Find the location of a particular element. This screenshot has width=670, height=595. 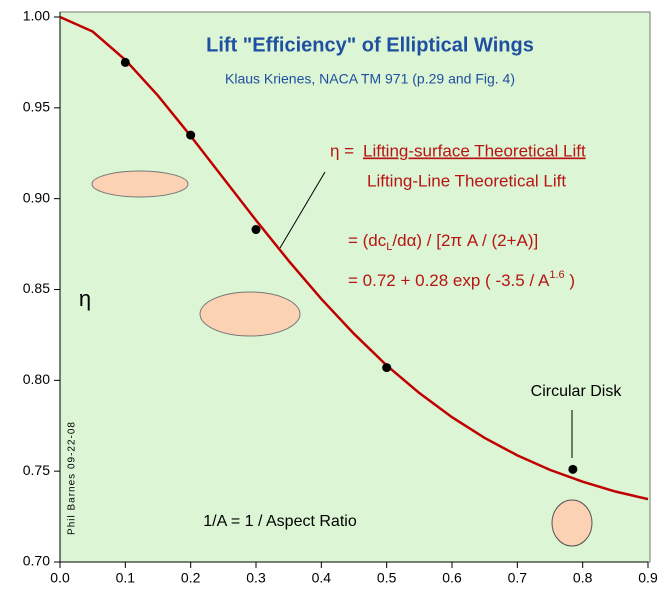

x-tick-label: 0.6 is located at coordinates (452, 578).